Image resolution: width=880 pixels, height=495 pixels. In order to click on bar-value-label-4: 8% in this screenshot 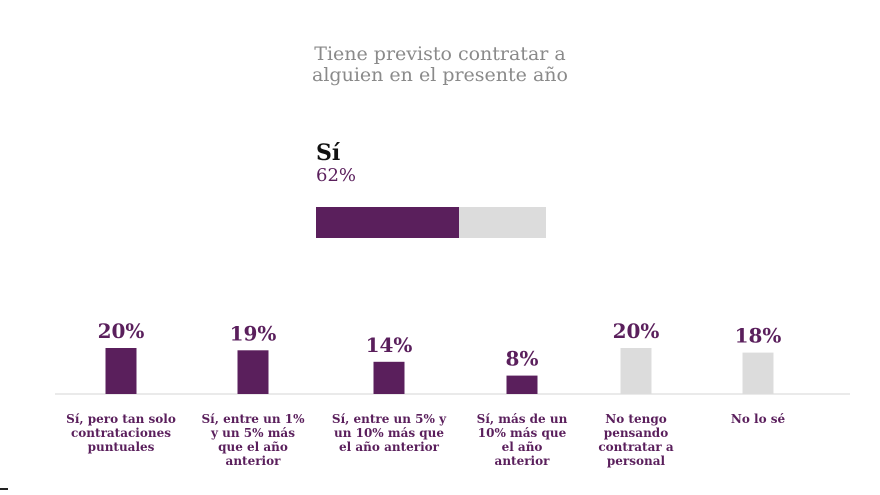, I will do `click(522, 359)`.